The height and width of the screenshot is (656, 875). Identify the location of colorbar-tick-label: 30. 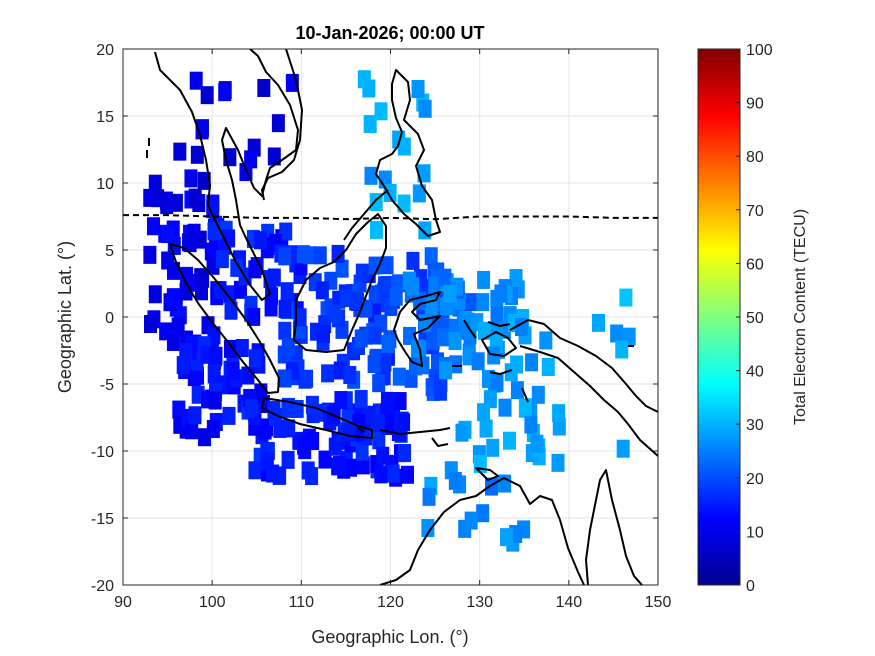
(755, 425).